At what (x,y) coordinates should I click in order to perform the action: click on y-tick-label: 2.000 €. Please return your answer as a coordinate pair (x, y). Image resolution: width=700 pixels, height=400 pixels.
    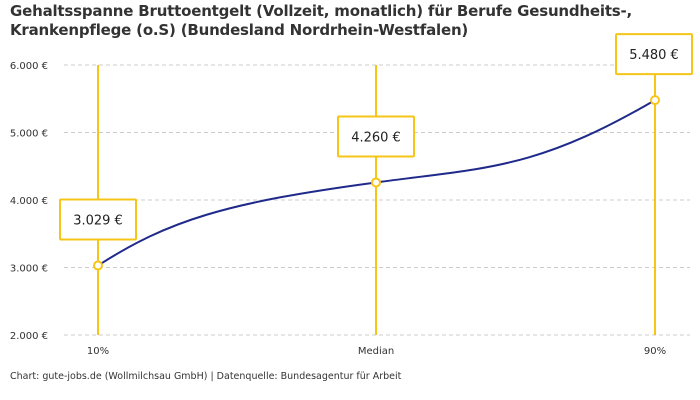
    Looking at the image, I should click on (29, 336).